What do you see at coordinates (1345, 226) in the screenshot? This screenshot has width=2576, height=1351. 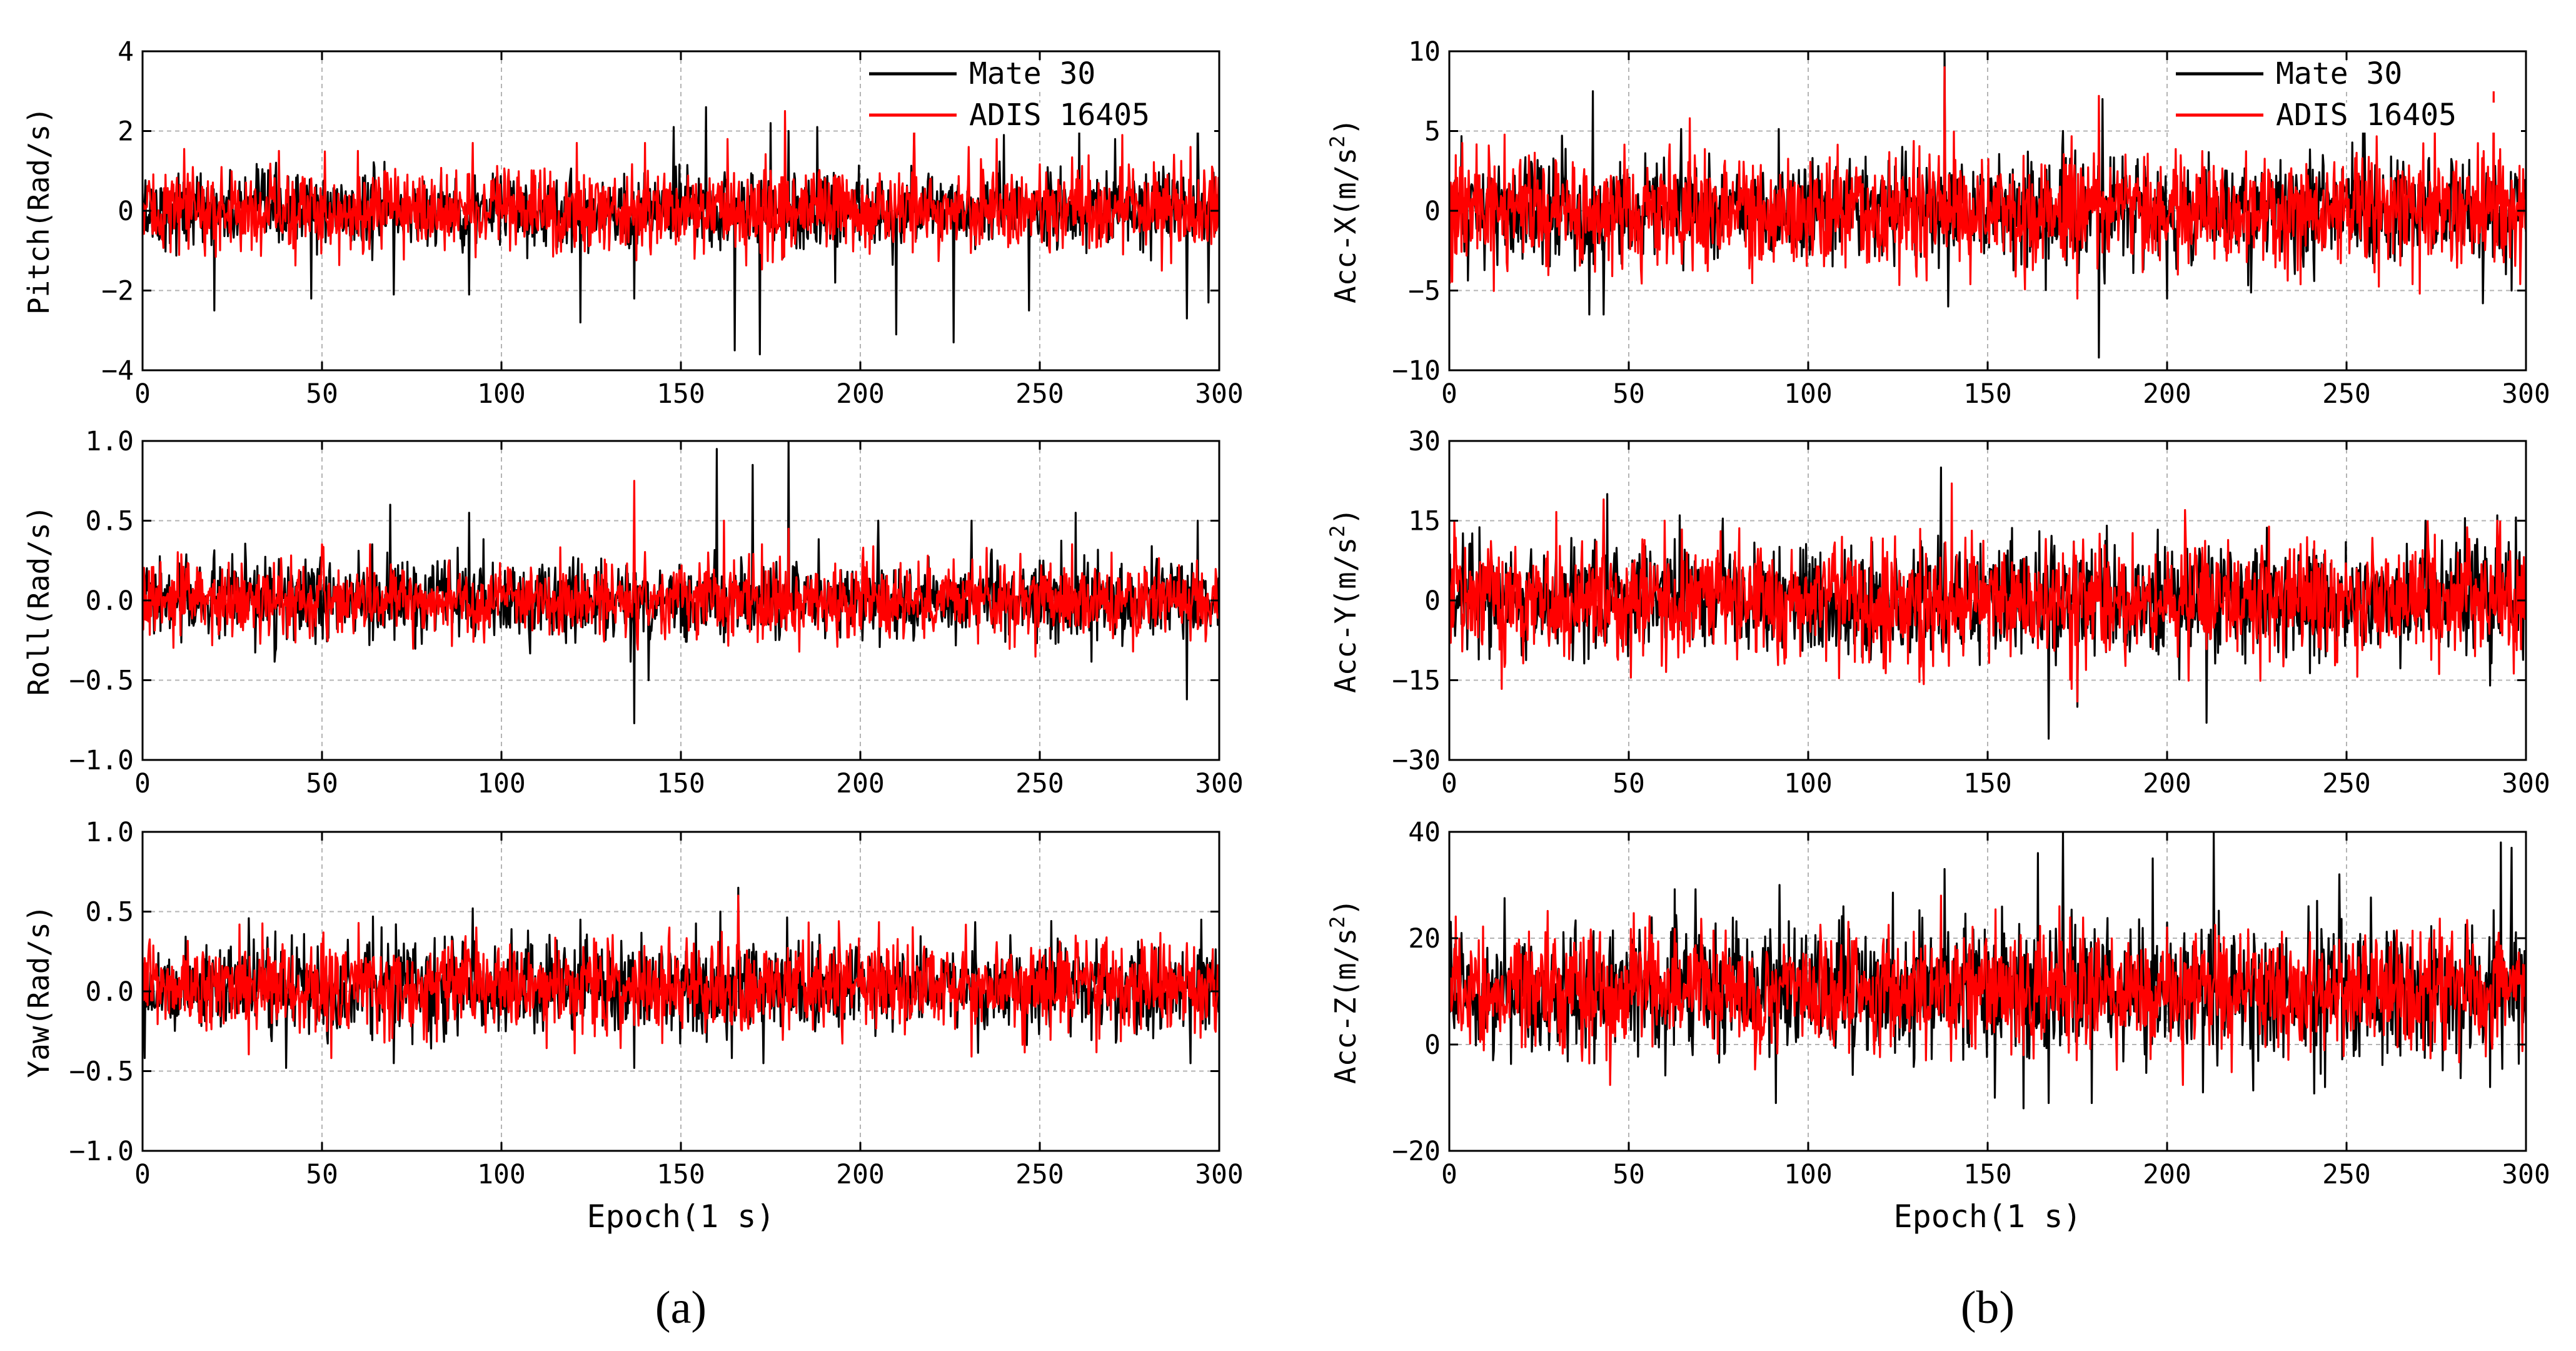 I see `y-axis-label-main: Acc-X(m/s` at bounding box center [1345, 226].